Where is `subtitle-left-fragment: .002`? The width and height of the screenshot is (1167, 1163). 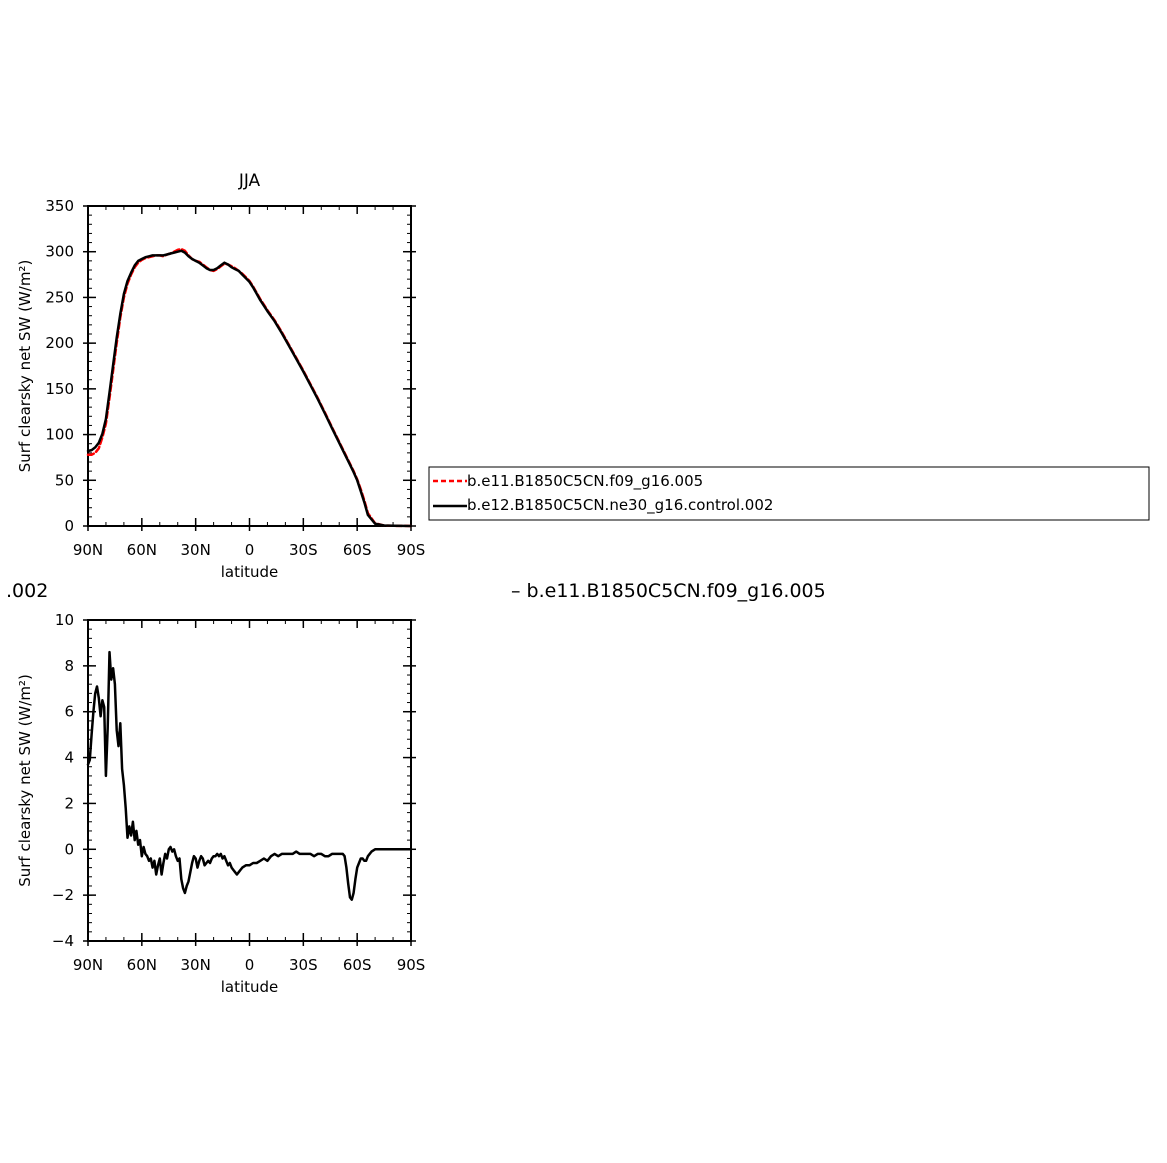 subtitle-left-fragment: .002 is located at coordinates (27, 591).